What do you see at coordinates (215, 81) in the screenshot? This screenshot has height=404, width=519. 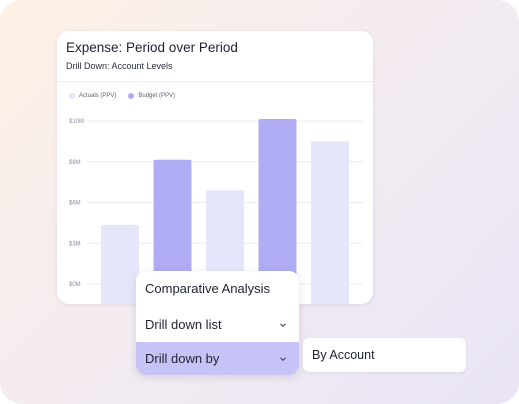 I see `card-divider` at bounding box center [215, 81].